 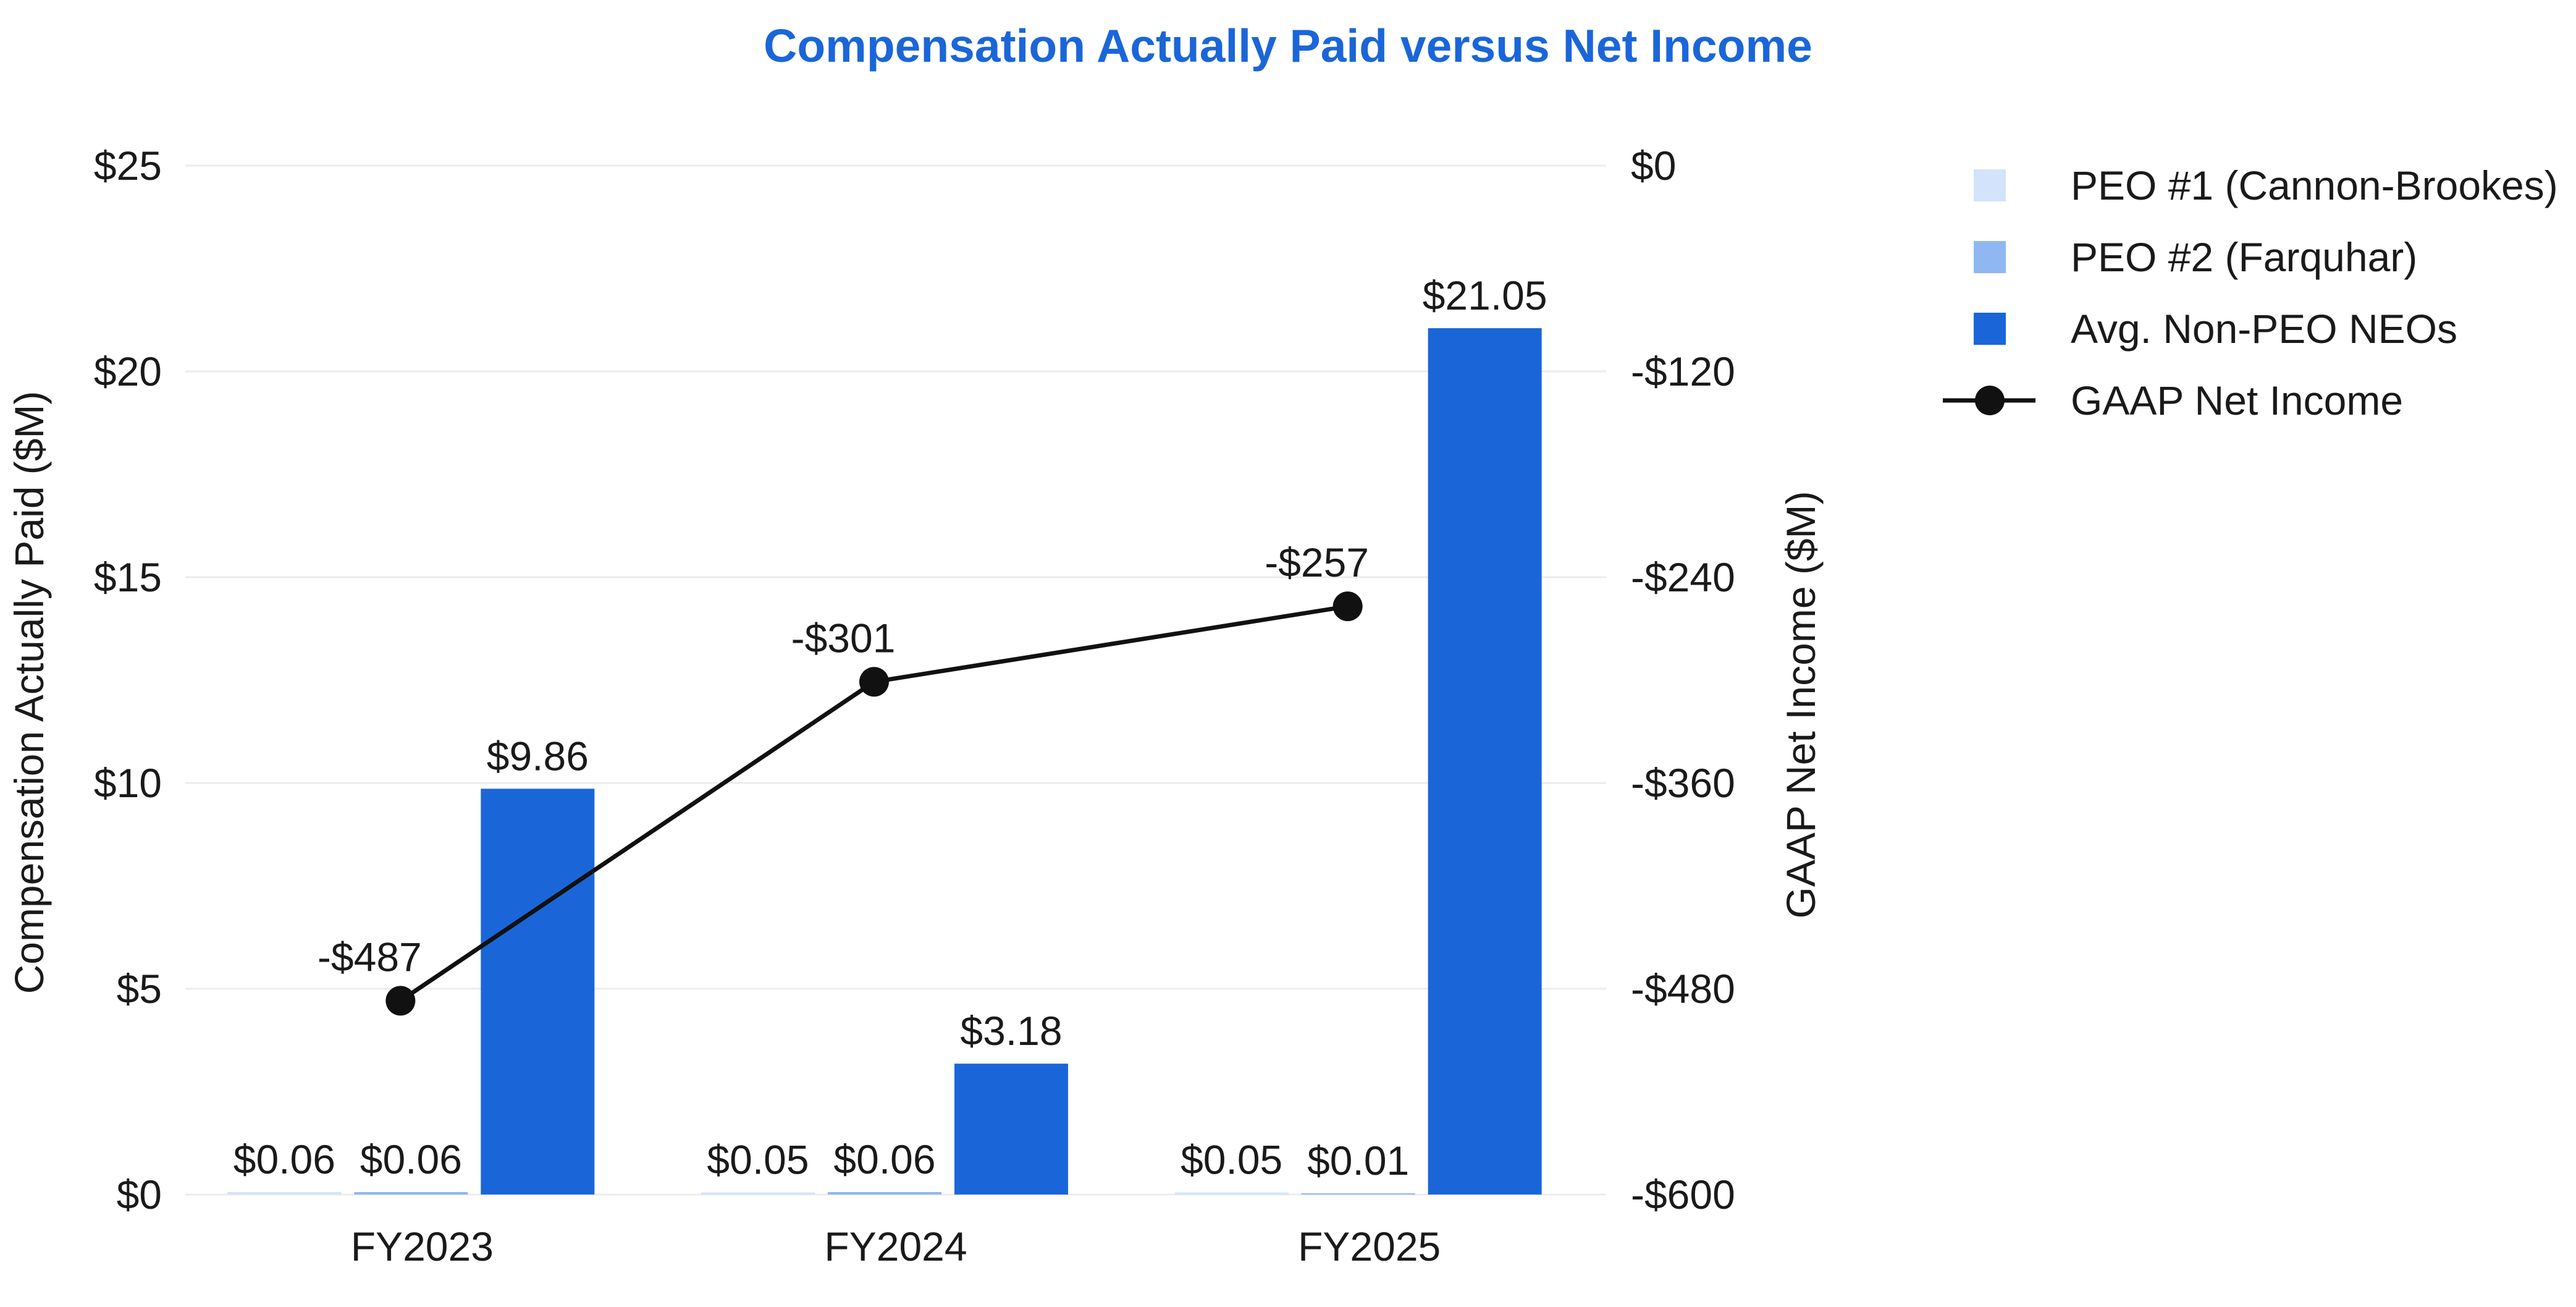 I want to click on legend-label: GAAP Net Income, so click(x=2237, y=400).